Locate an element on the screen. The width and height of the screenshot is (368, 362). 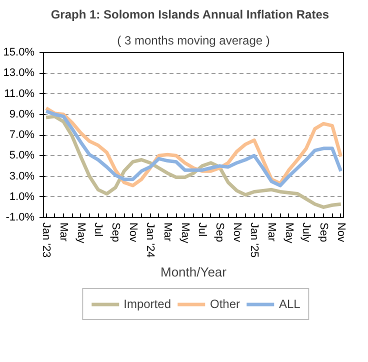
legend-label: ALL is located at coordinates (289, 304).